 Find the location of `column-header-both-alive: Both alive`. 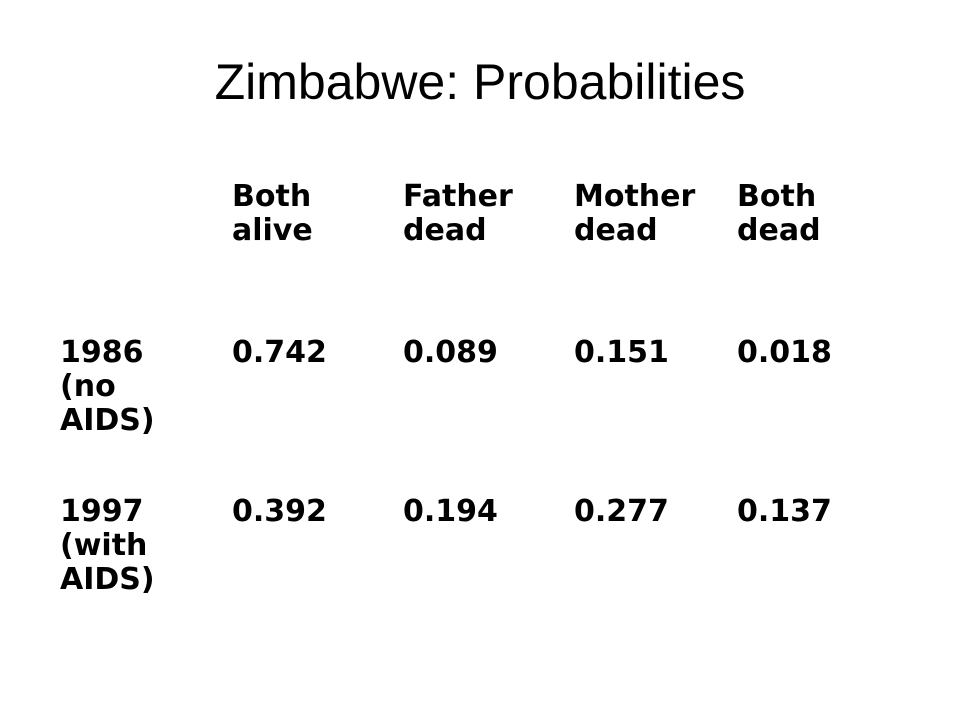

column-header-both-alive: Both alive is located at coordinates (272, 213).